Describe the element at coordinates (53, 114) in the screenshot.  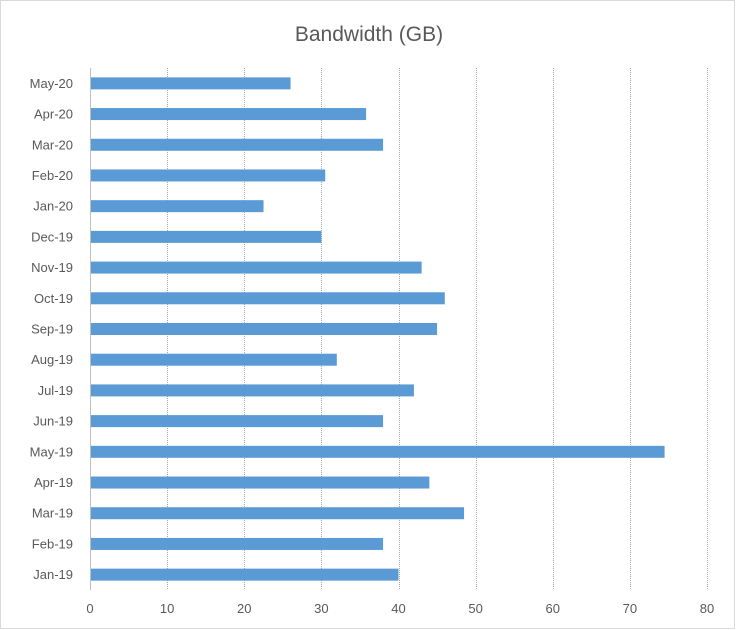
I see `y-category-label: Apr-20` at that location.